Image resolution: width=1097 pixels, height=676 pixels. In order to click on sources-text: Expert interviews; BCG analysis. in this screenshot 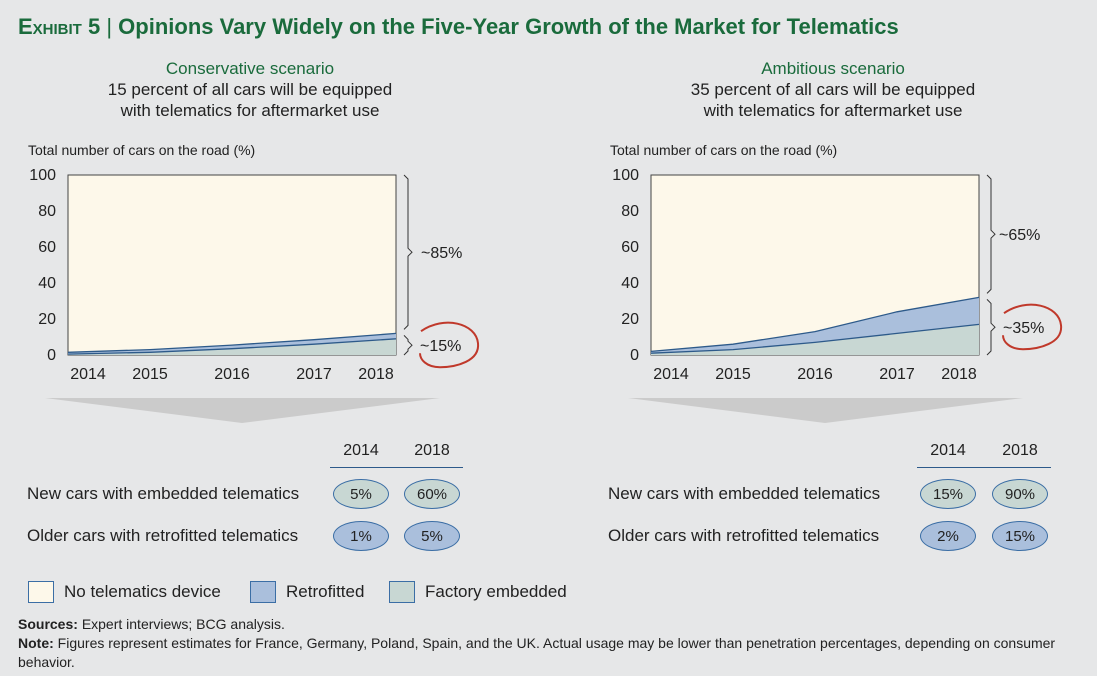, I will do `click(183, 624)`.